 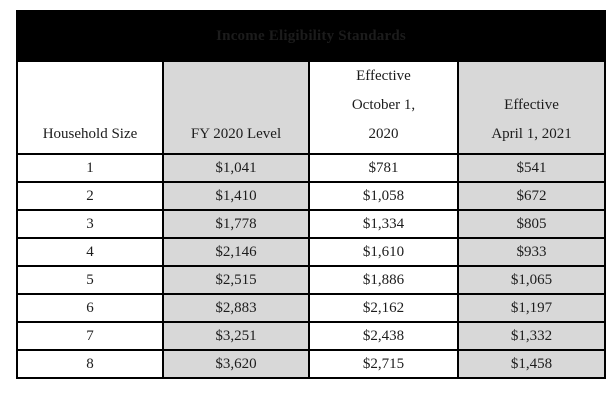 I want to click on table-cell: 5, so click(x=90, y=280).